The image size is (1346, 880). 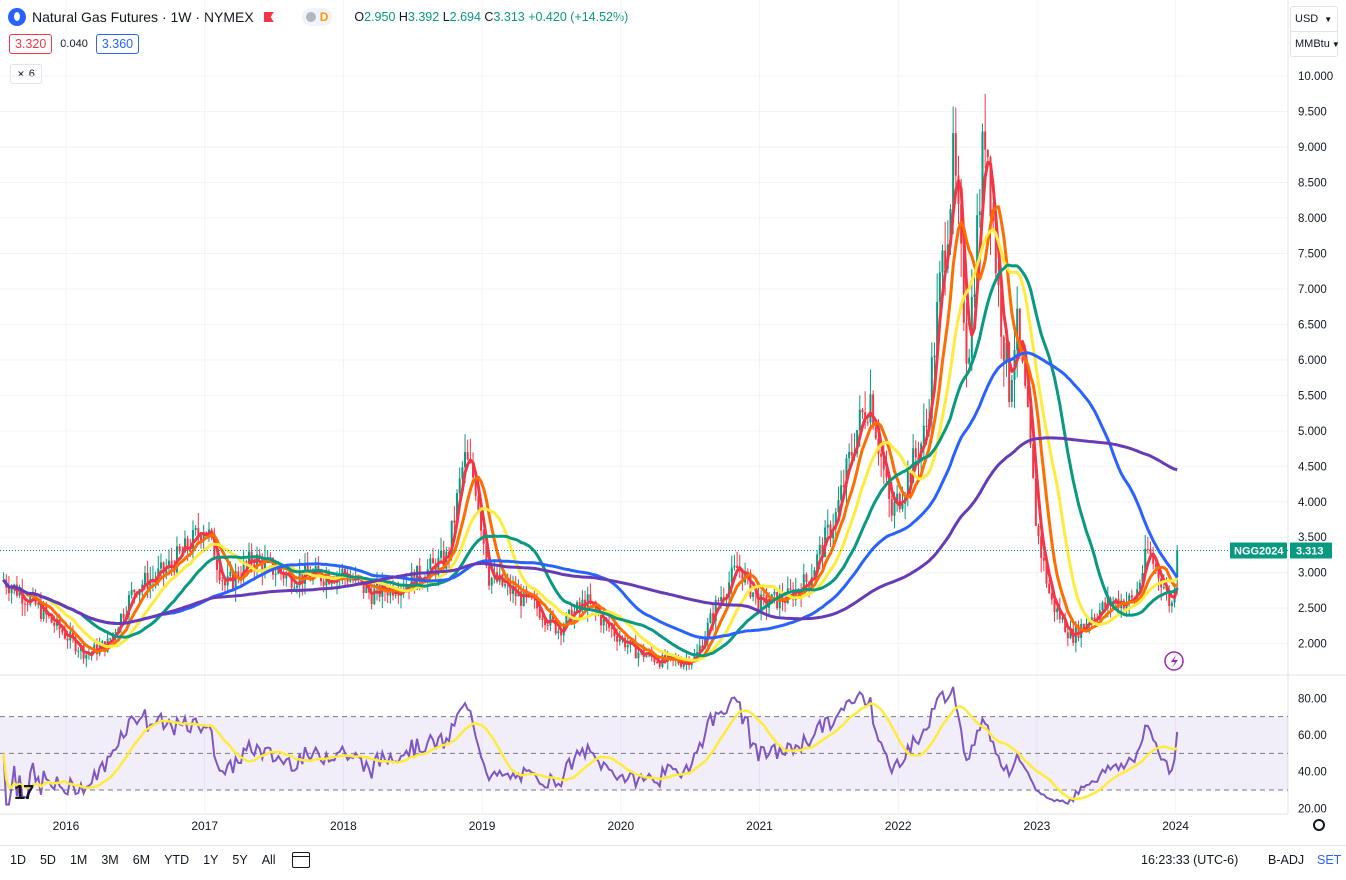 I want to click on range-5d: 5D, so click(x=47, y=860).